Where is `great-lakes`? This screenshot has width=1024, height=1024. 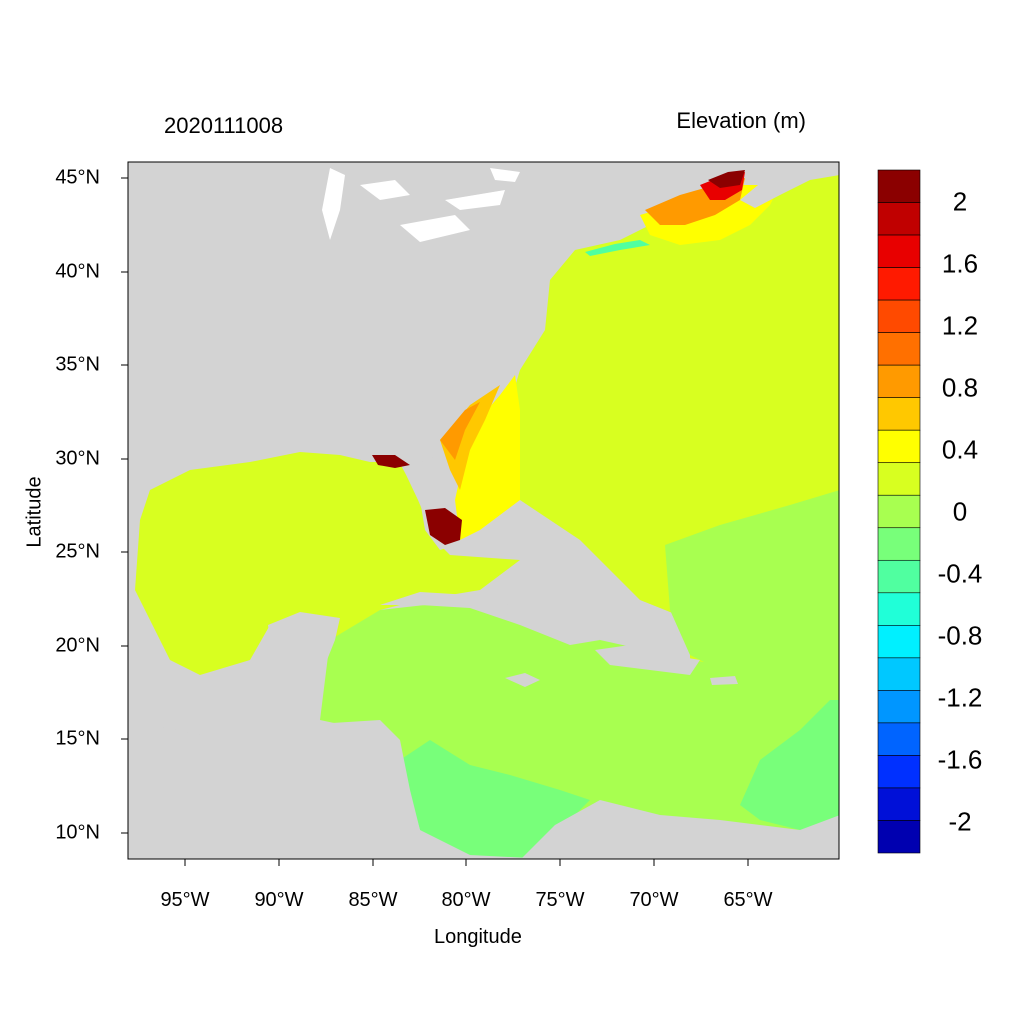 great-lakes is located at coordinates (421, 205).